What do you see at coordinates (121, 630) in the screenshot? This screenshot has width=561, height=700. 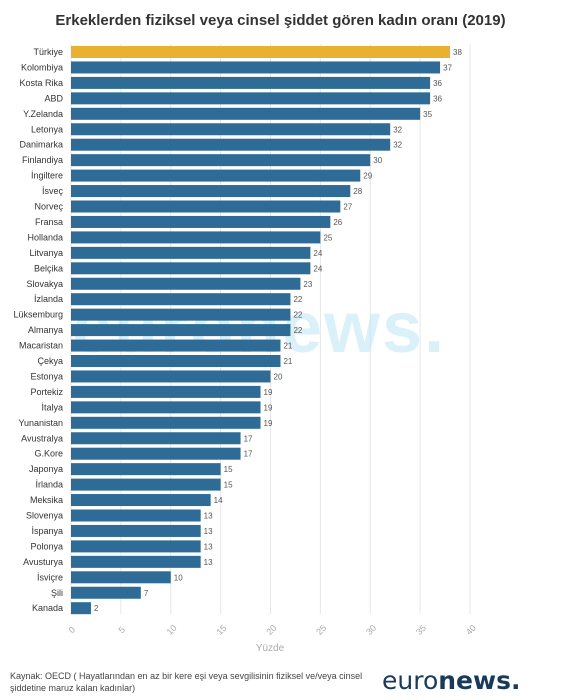 I see `x-tick-label: 5` at bounding box center [121, 630].